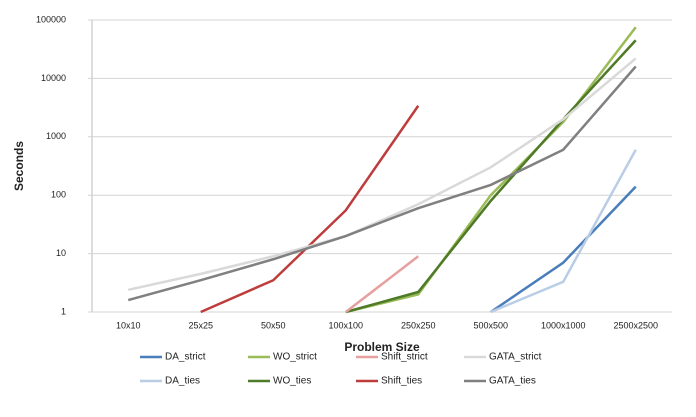 The image size is (696, 417). Describe the element at coordinates (53, 78) in the screenshot. I see `y-tick-label: 10000` at that location.